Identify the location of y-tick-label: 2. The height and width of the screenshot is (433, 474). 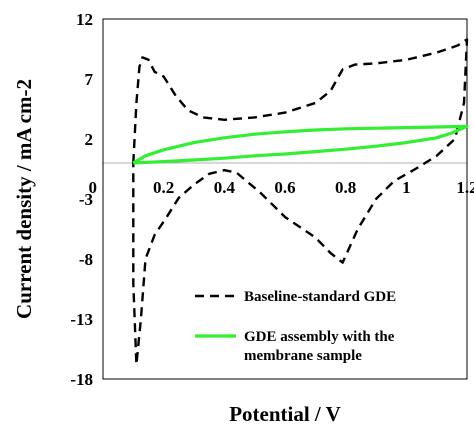
(89, 139).